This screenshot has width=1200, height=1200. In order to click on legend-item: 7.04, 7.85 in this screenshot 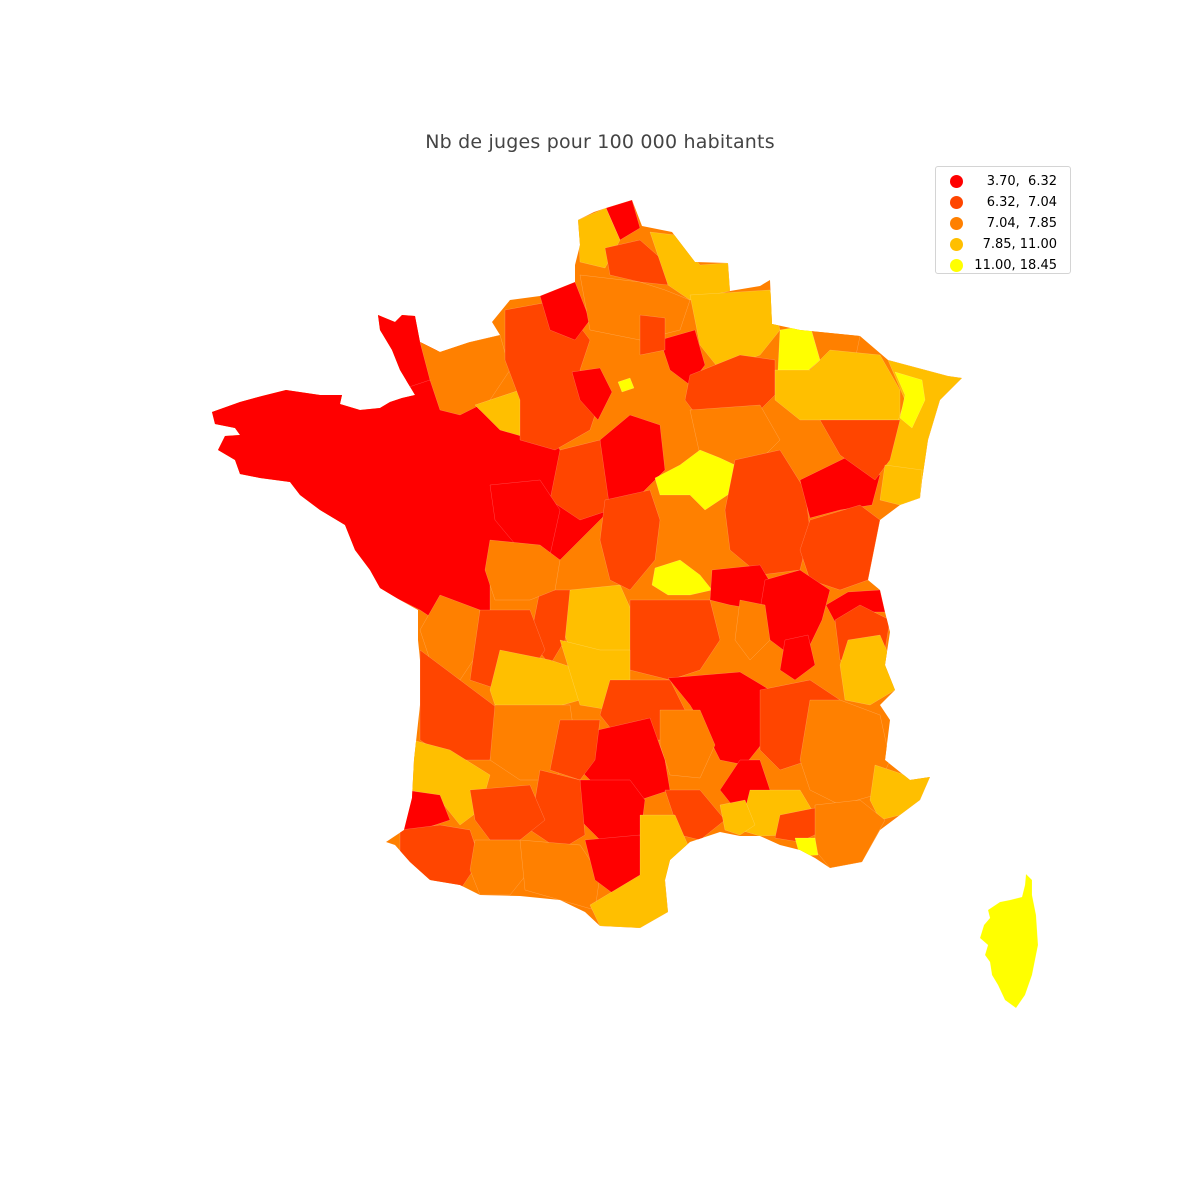, I will do `click(1003, 223)`.